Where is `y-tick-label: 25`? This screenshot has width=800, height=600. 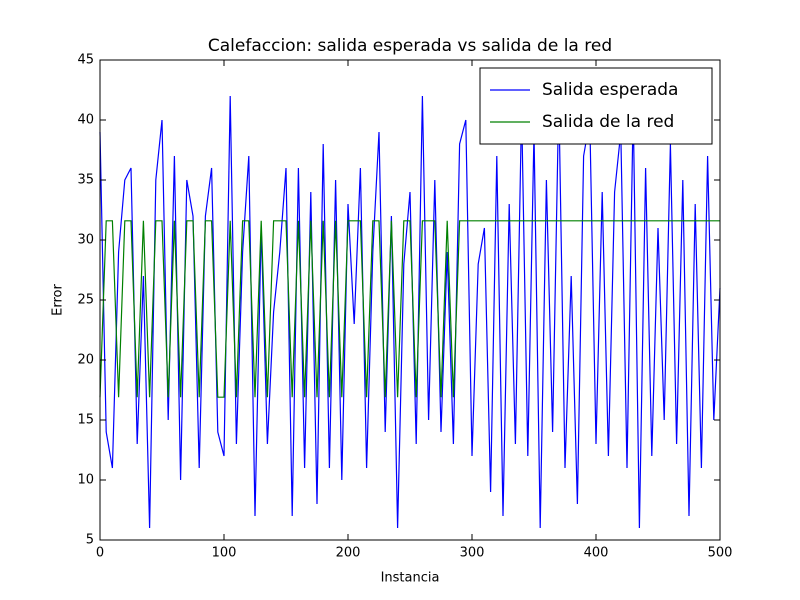
y-tick-label: 25 is located at coordinates (85, 300).